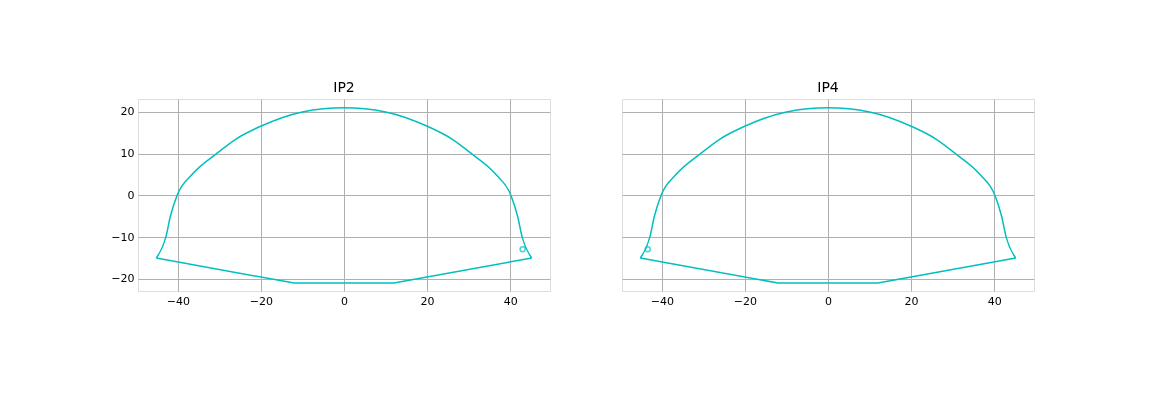 Image resolution: width=1170 pixels, height=420 pixels. What do you see at coordinates (131, 195) in the screenshot?
I see `y-tick-label: 0` at bounding box center [131, 195].